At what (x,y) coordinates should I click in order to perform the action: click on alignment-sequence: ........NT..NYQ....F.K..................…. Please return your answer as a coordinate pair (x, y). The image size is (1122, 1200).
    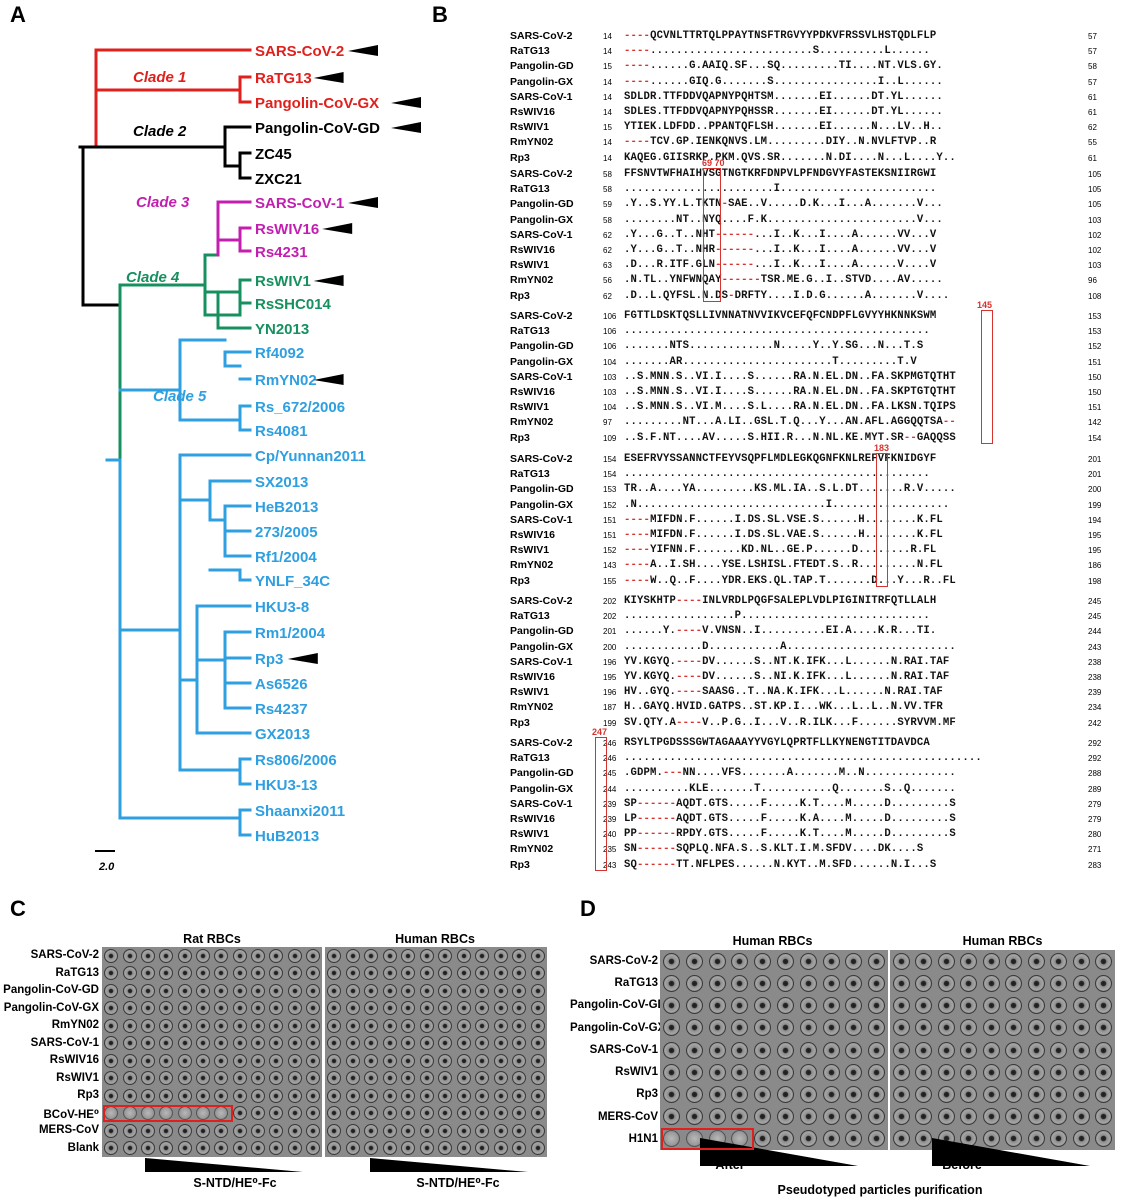
    Looking at the image, I should click on (783, 219).